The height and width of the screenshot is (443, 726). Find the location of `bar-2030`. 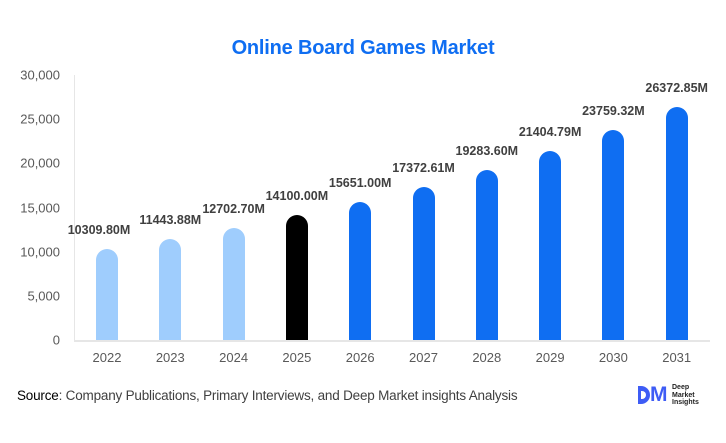

bar-2030 is located at coordinates (613, 235).